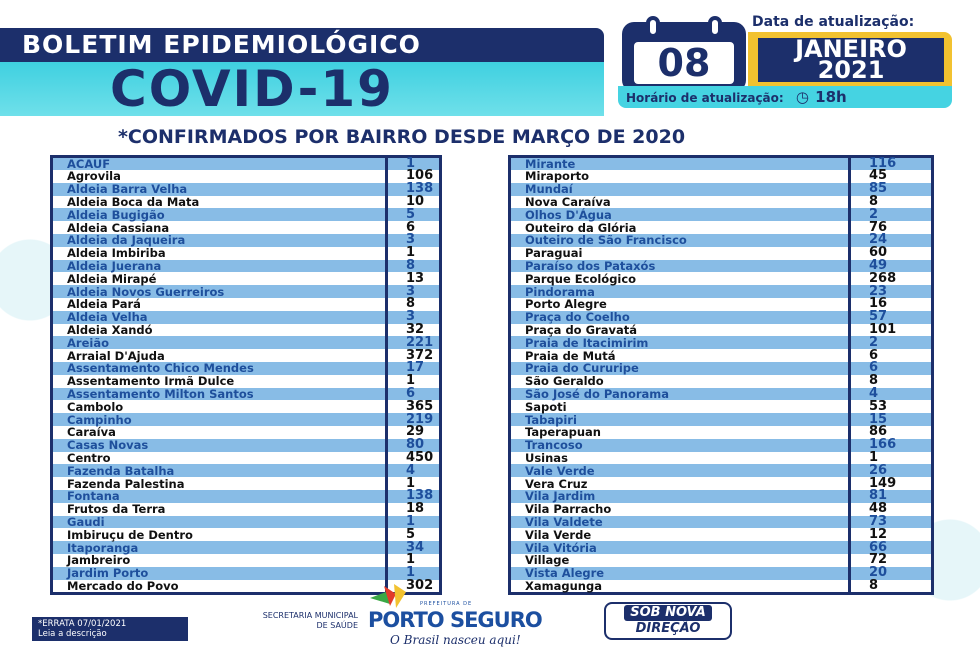 This screenshot has height=653, width=980. Describe the element at coordinates (388, 596) in the screenshot. I see `porto-seguro-logo` at that location.